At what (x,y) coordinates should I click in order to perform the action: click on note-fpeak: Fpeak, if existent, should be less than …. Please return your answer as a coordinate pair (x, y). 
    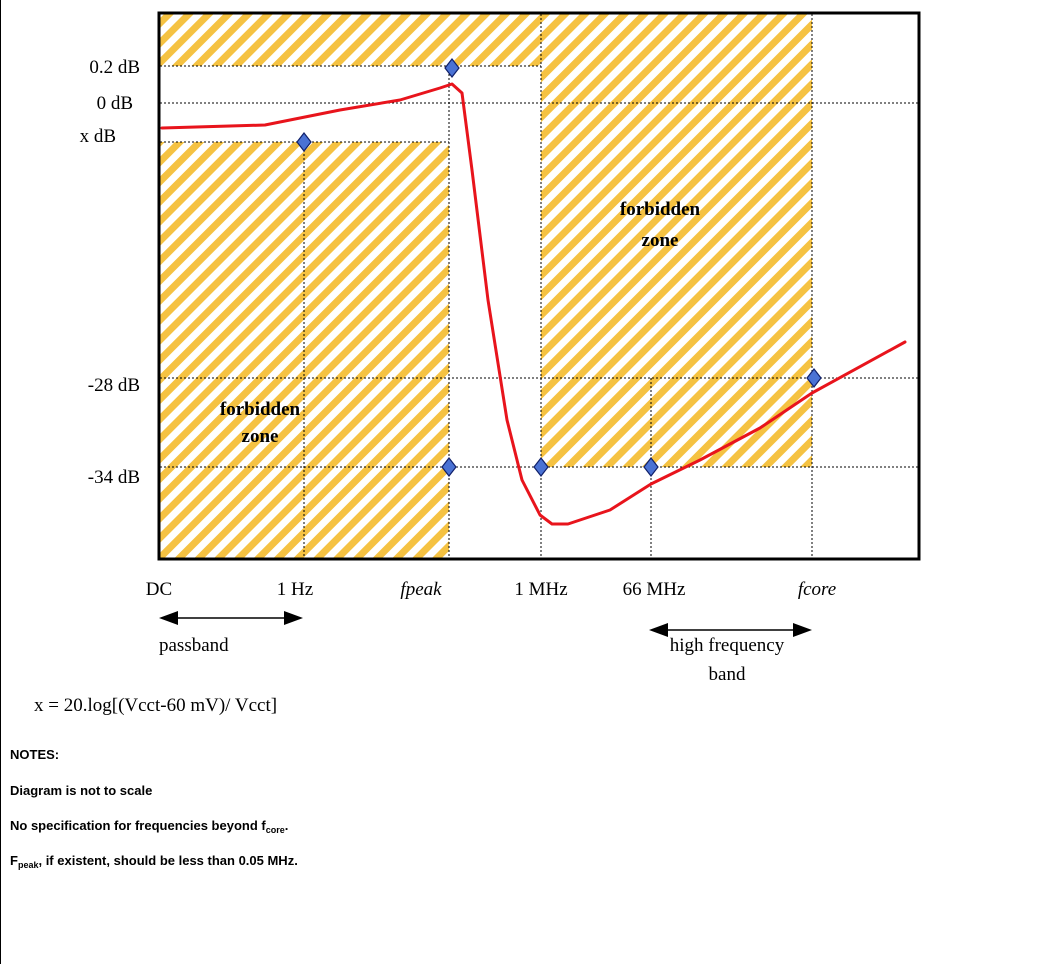
    Looking at the image, I should click on (154, 861).